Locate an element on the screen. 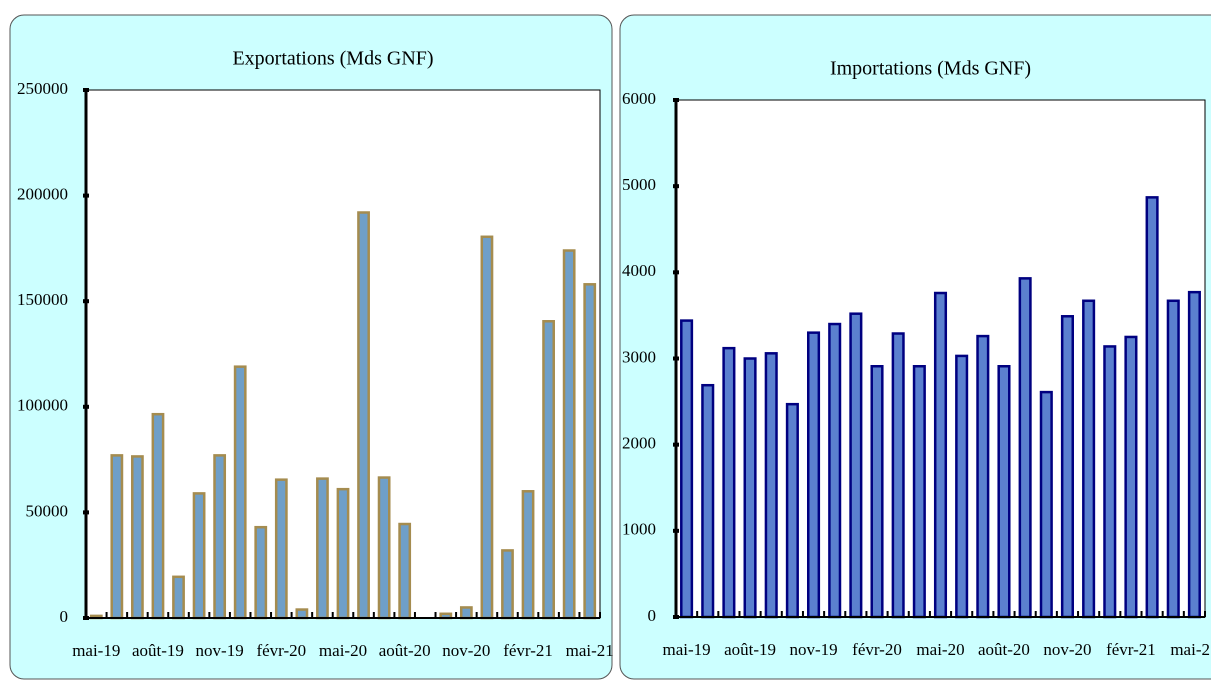  y-tick-label: 200000 is located at coordinates (42, 194).